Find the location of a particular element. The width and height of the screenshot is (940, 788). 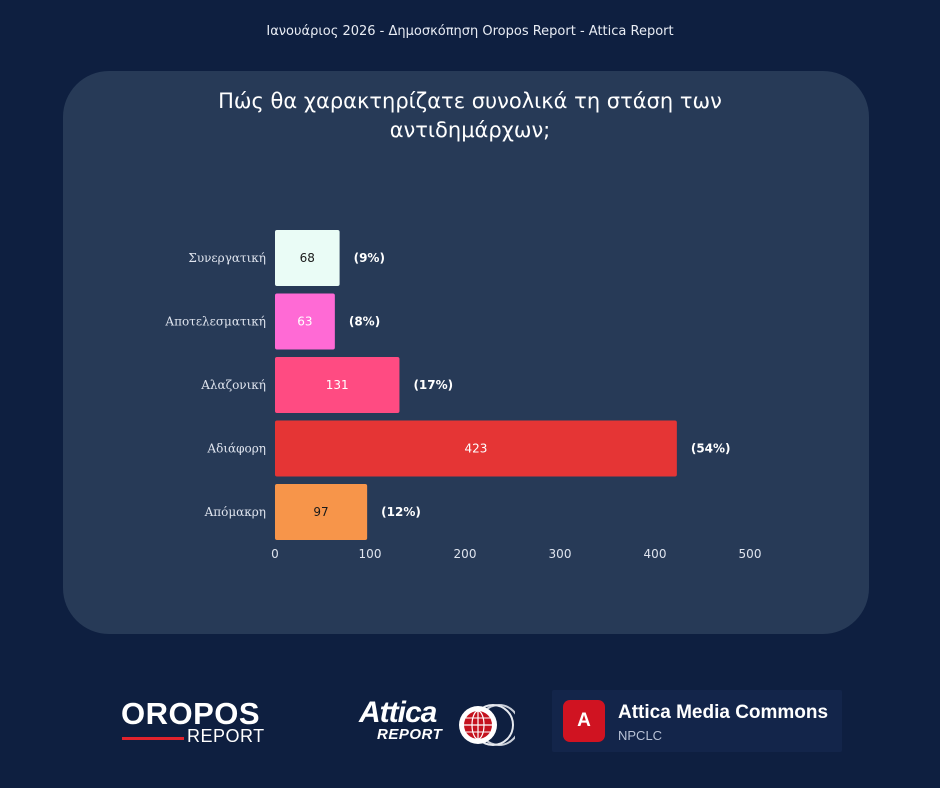

bar-percent-label: (17%) is located at coordinates (433, 385).